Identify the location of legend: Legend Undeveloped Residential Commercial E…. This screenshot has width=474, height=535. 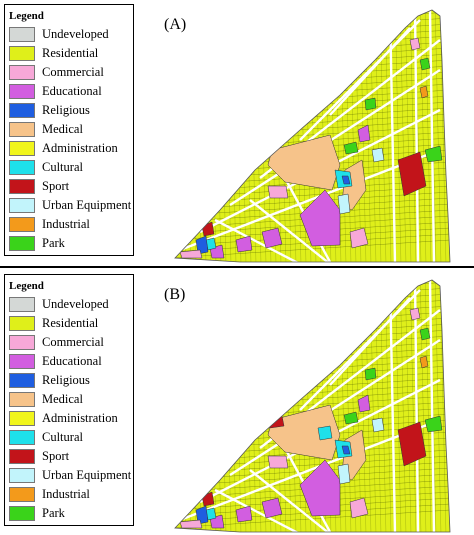
(69, 400).